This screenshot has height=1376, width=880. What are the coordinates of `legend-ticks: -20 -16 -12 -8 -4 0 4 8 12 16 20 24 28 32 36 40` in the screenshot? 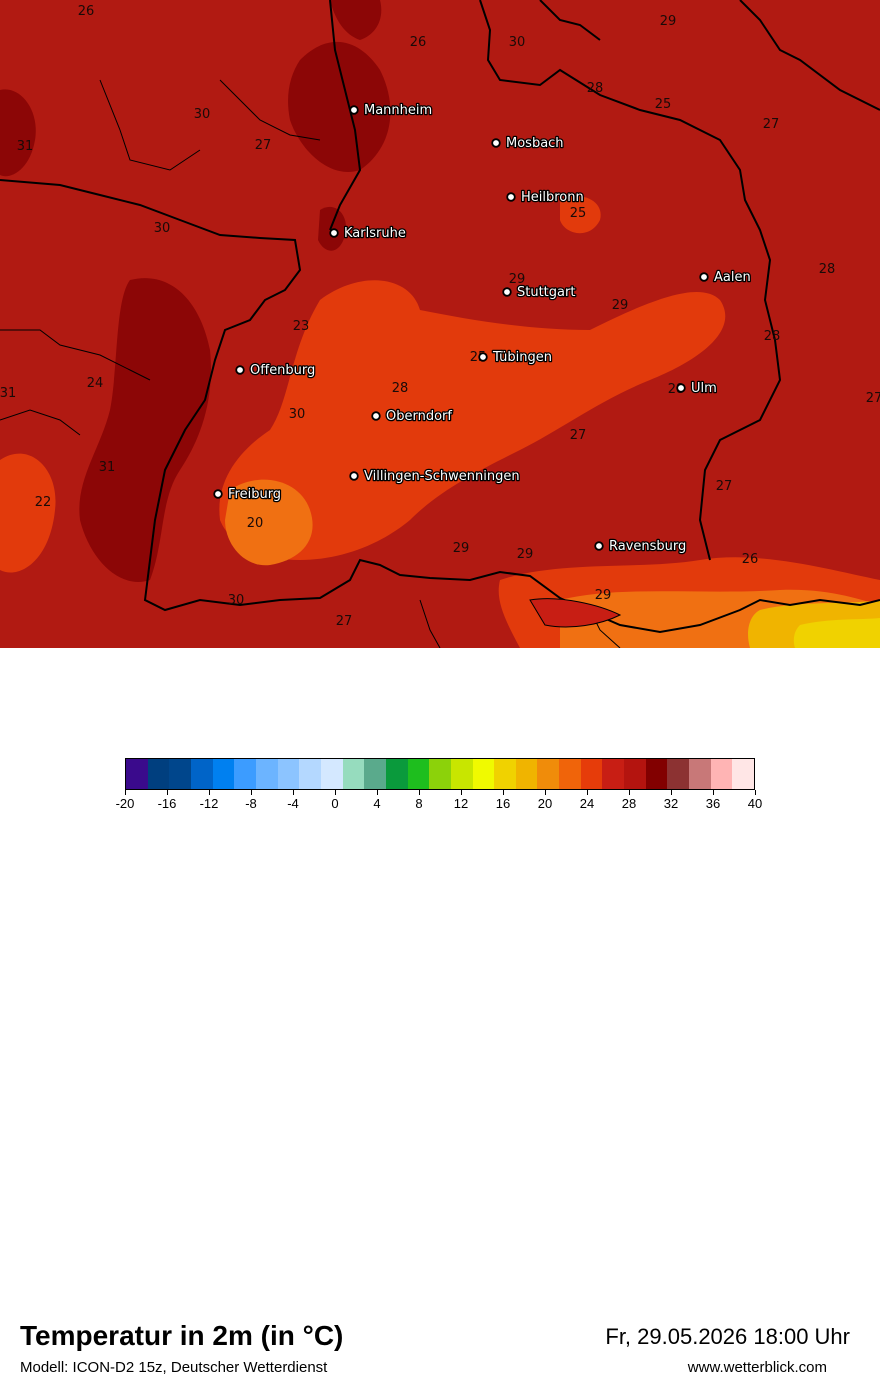 It's located at (439, 805).